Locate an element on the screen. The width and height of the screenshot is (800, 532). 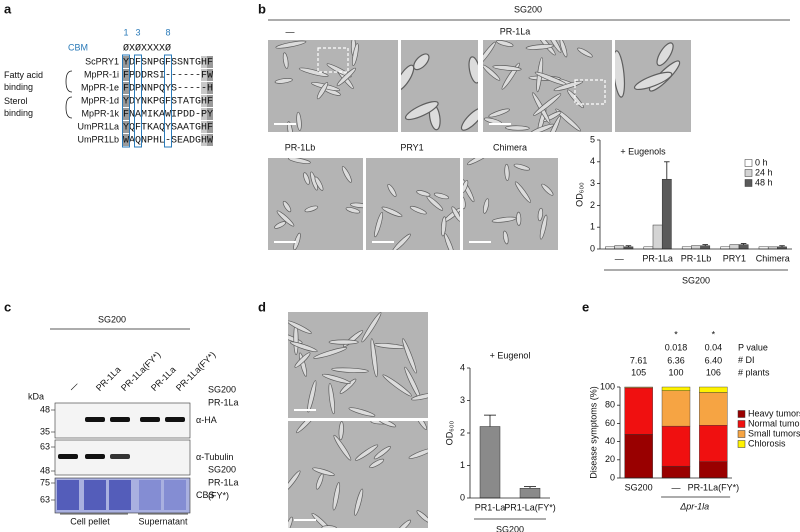
position-number: 3 is located at coordinates (137, 32).